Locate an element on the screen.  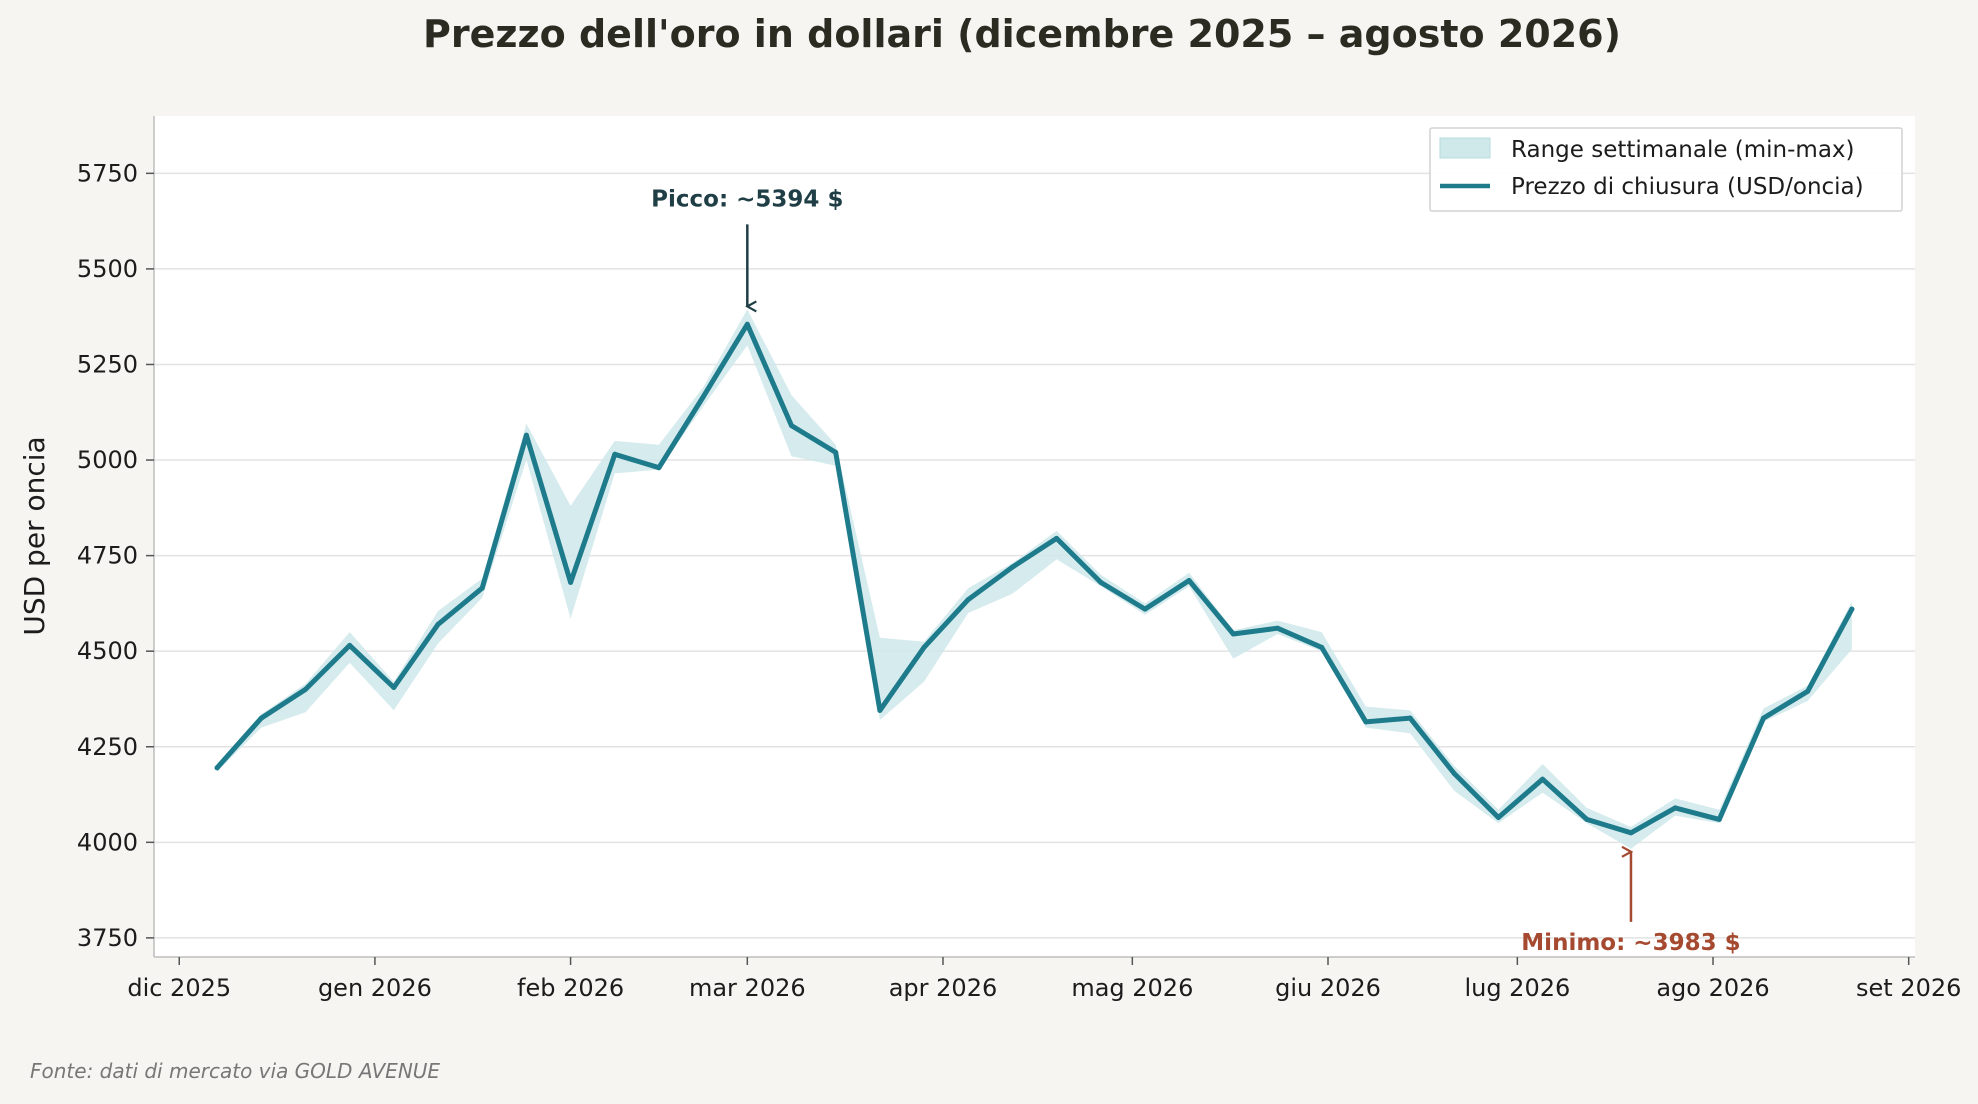
peak-label: Picco: ~5394 $ is located at coordinates (747, 199).